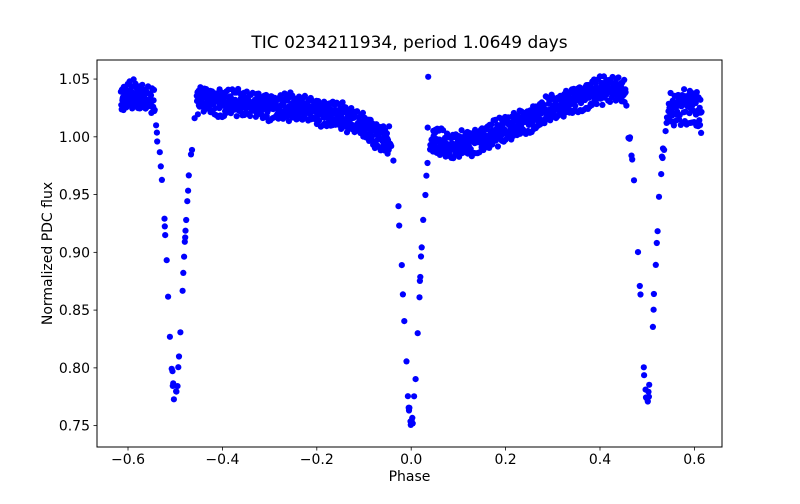  Describe the element at coordinates (74, 253) in the screenshot. I see `y-tick-label: 0.90` at that location.